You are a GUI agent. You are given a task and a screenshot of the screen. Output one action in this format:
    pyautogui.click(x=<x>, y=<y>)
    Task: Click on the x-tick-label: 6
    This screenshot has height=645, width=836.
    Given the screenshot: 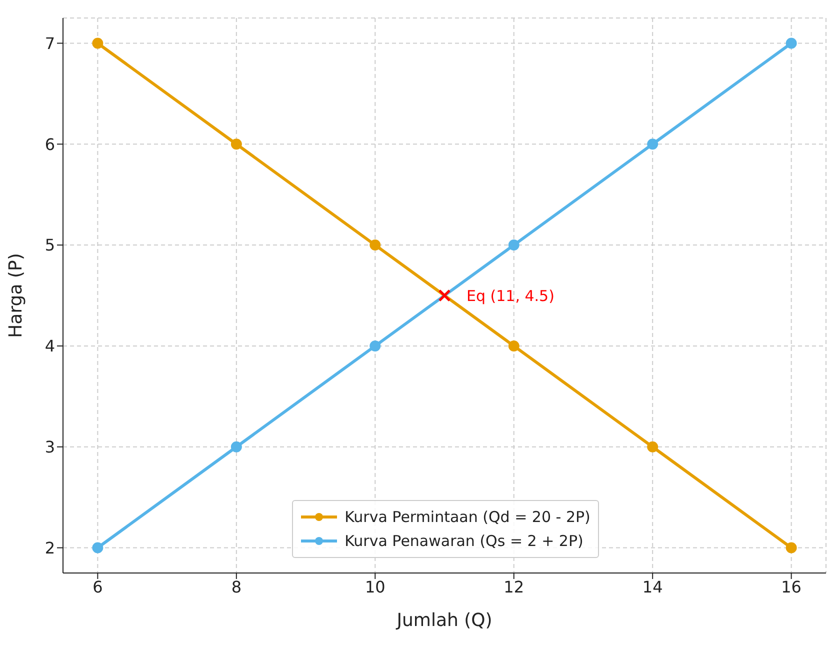 What is the action you would take?
    pyautogui.click(x=97, y=586)
    